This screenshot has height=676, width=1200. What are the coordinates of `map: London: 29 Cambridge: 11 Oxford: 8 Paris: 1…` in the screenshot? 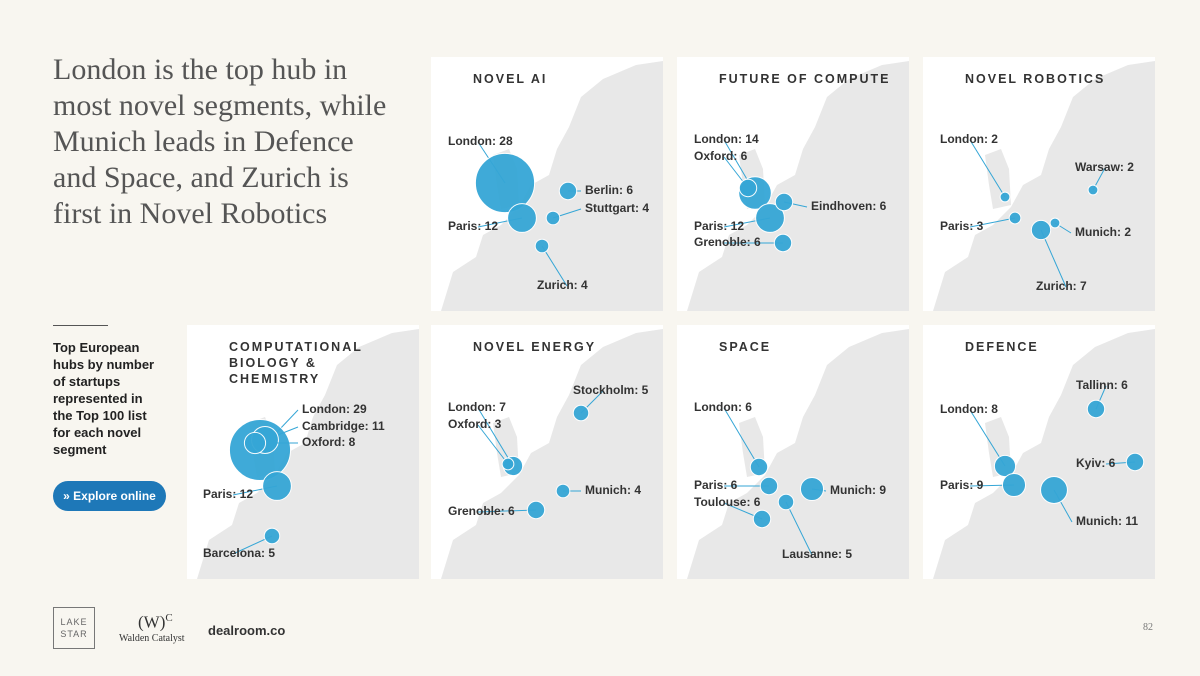 It's located at (308, 454).